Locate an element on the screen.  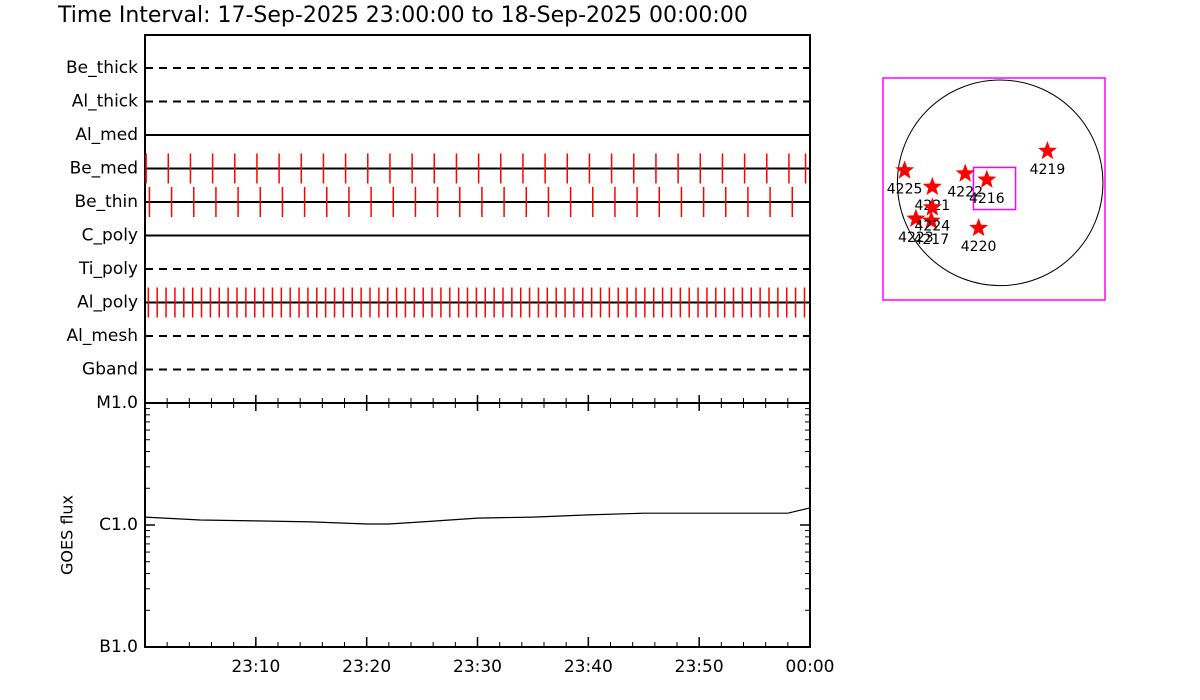
filter-label: Al_mesh is located at coordinates (102, 336).